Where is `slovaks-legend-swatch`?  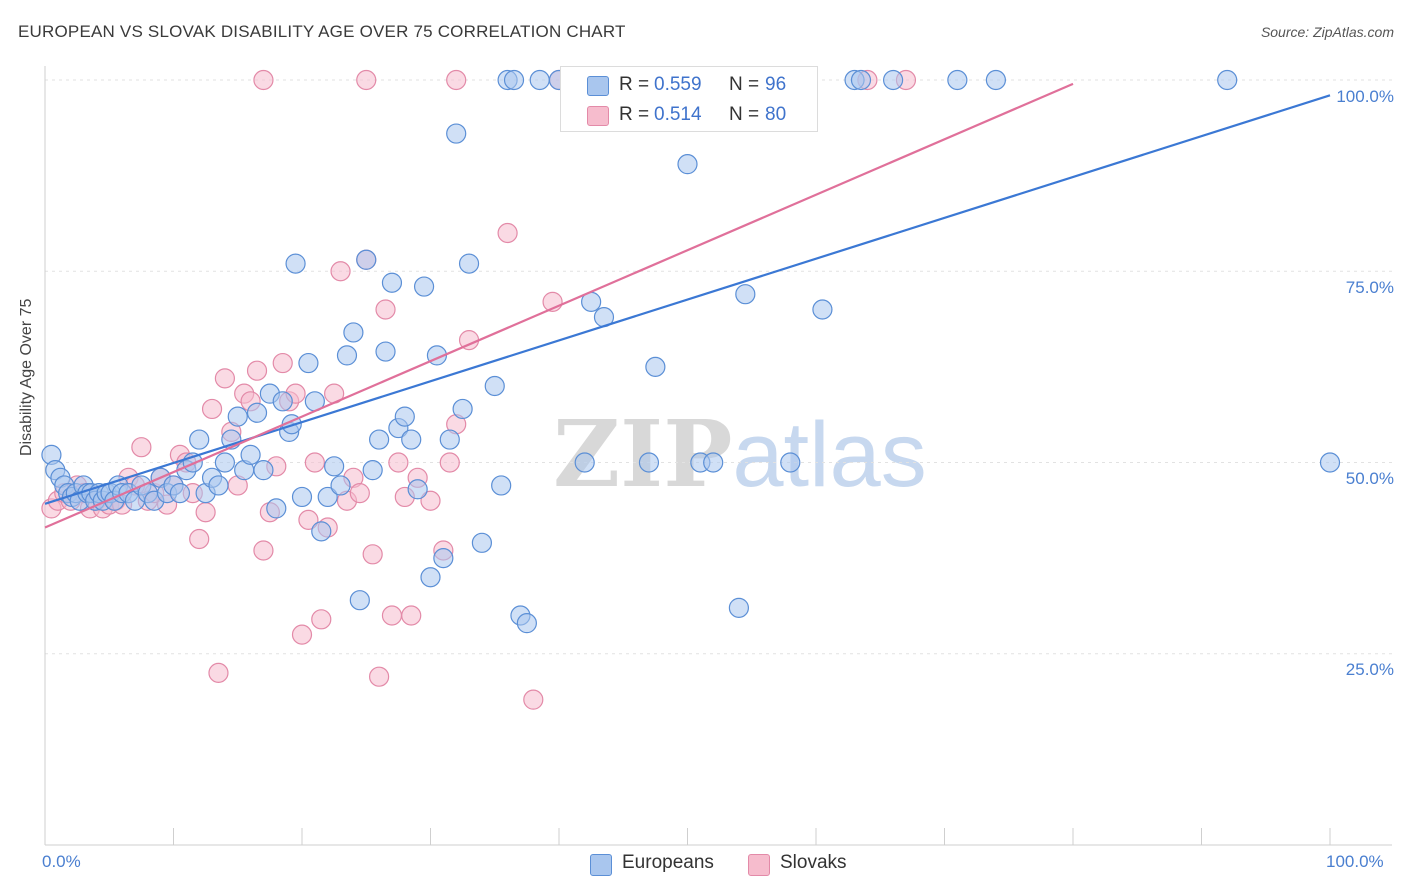 slovaks-legend-swatch is located at coordinates (759, 865).